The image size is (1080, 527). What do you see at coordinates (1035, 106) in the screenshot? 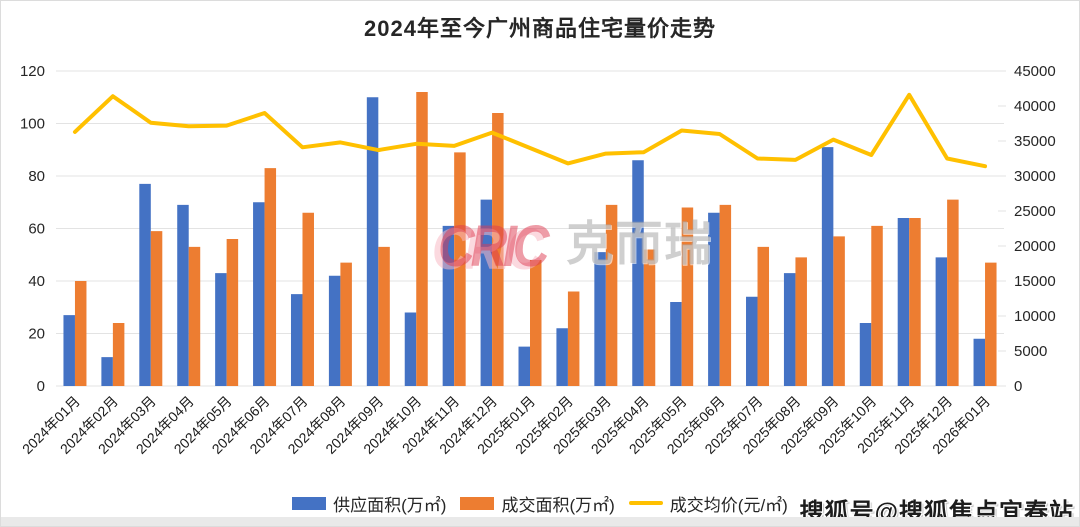
I see `y-axis-right-tick-label: 40000` at bounding box center [1035, 106].